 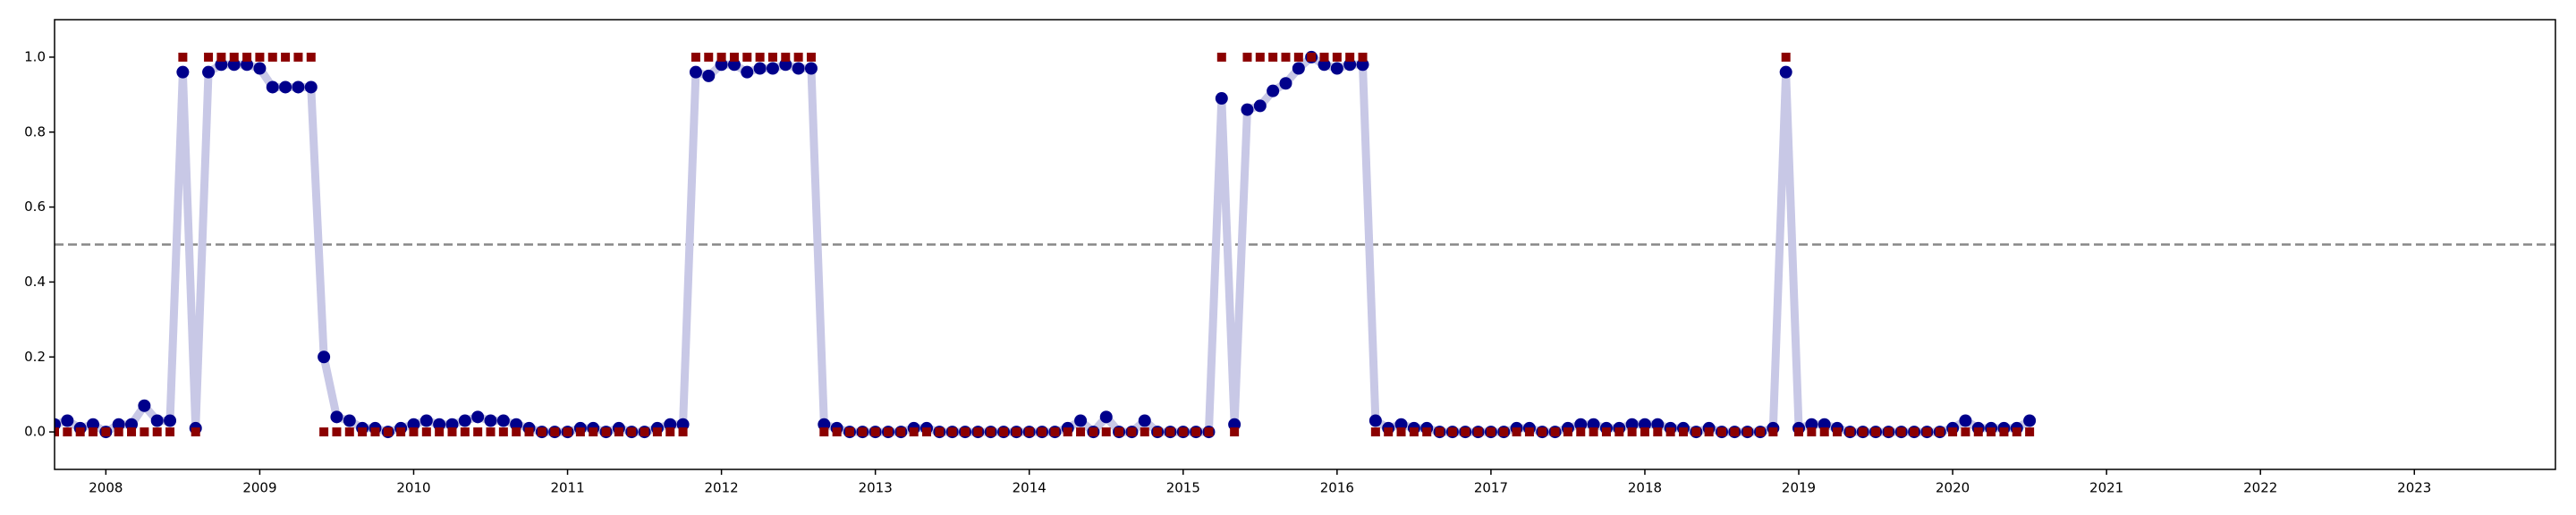 I want to click on y-tick-label: 0.6, so click(x=35, y=206).